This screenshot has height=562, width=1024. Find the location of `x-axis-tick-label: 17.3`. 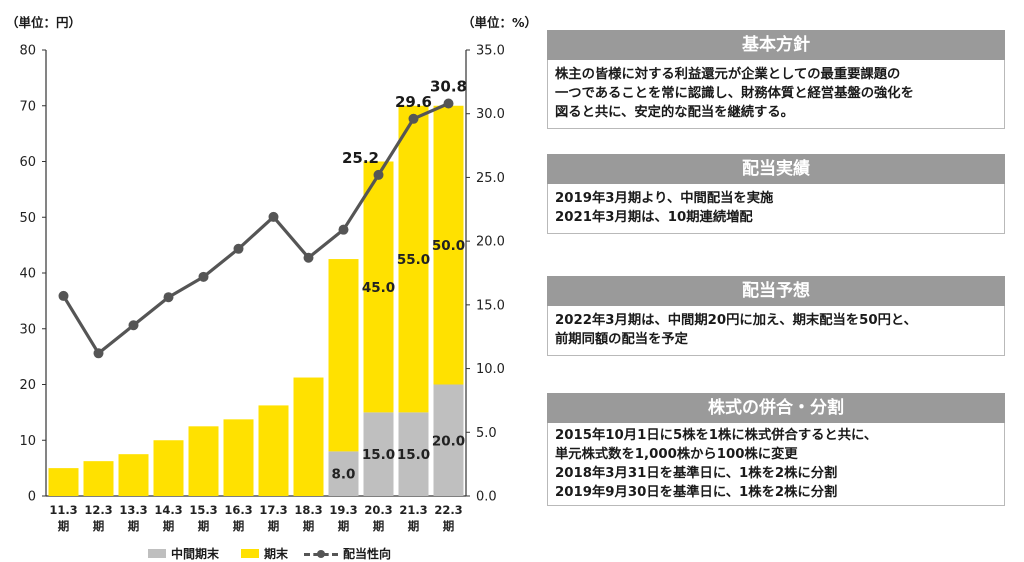

x-axis-tick-label: 17.3 is located at coordinates (273, 510).